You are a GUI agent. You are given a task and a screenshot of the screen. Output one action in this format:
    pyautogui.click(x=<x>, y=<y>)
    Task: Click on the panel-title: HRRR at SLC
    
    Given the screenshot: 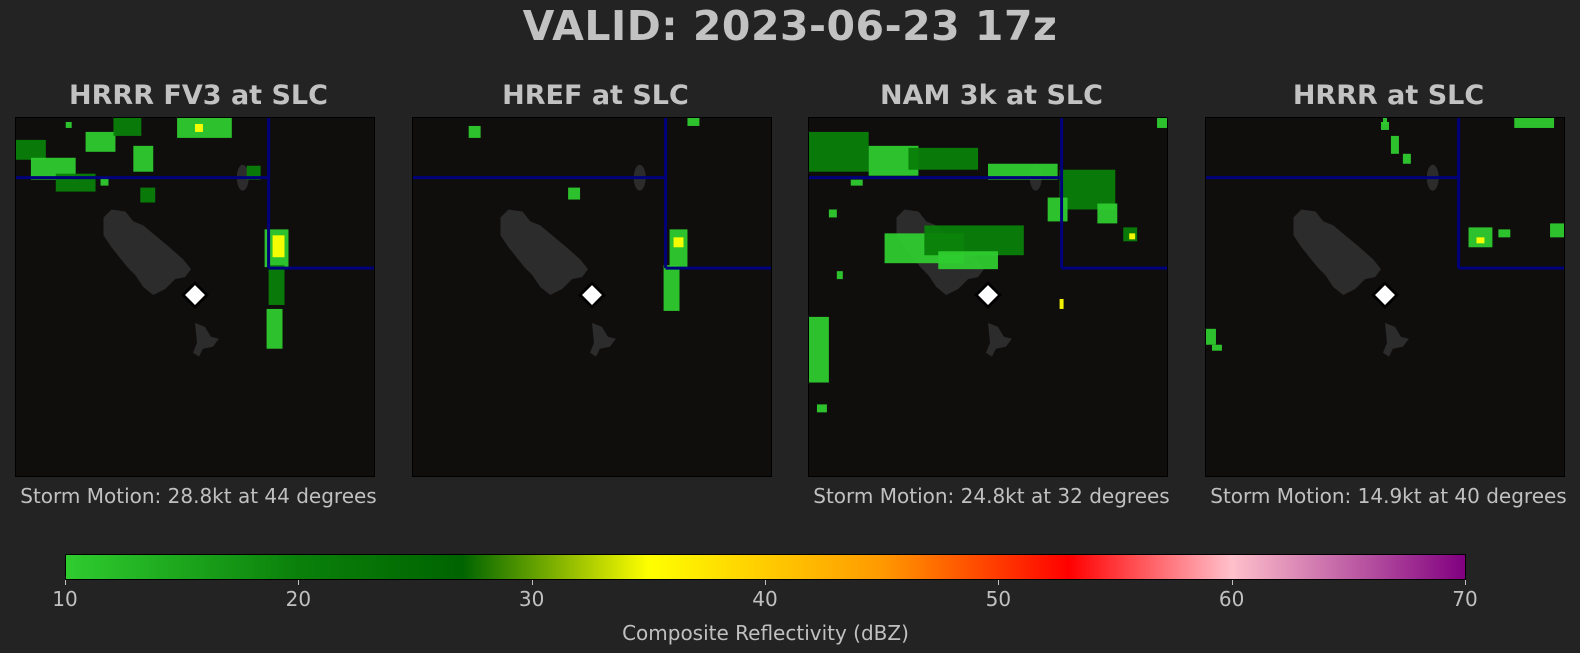 What is the action you would take?
    pyautogui.click(x=1388, y=95)
    